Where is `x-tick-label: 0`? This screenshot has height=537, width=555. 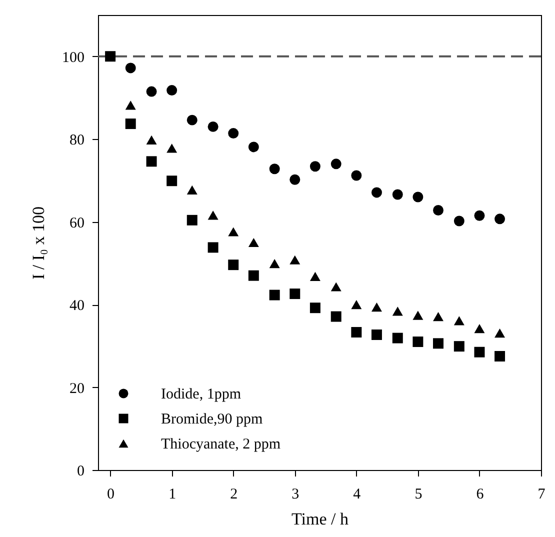 x-tick-label: 0 is located at coordinates (111, 494).